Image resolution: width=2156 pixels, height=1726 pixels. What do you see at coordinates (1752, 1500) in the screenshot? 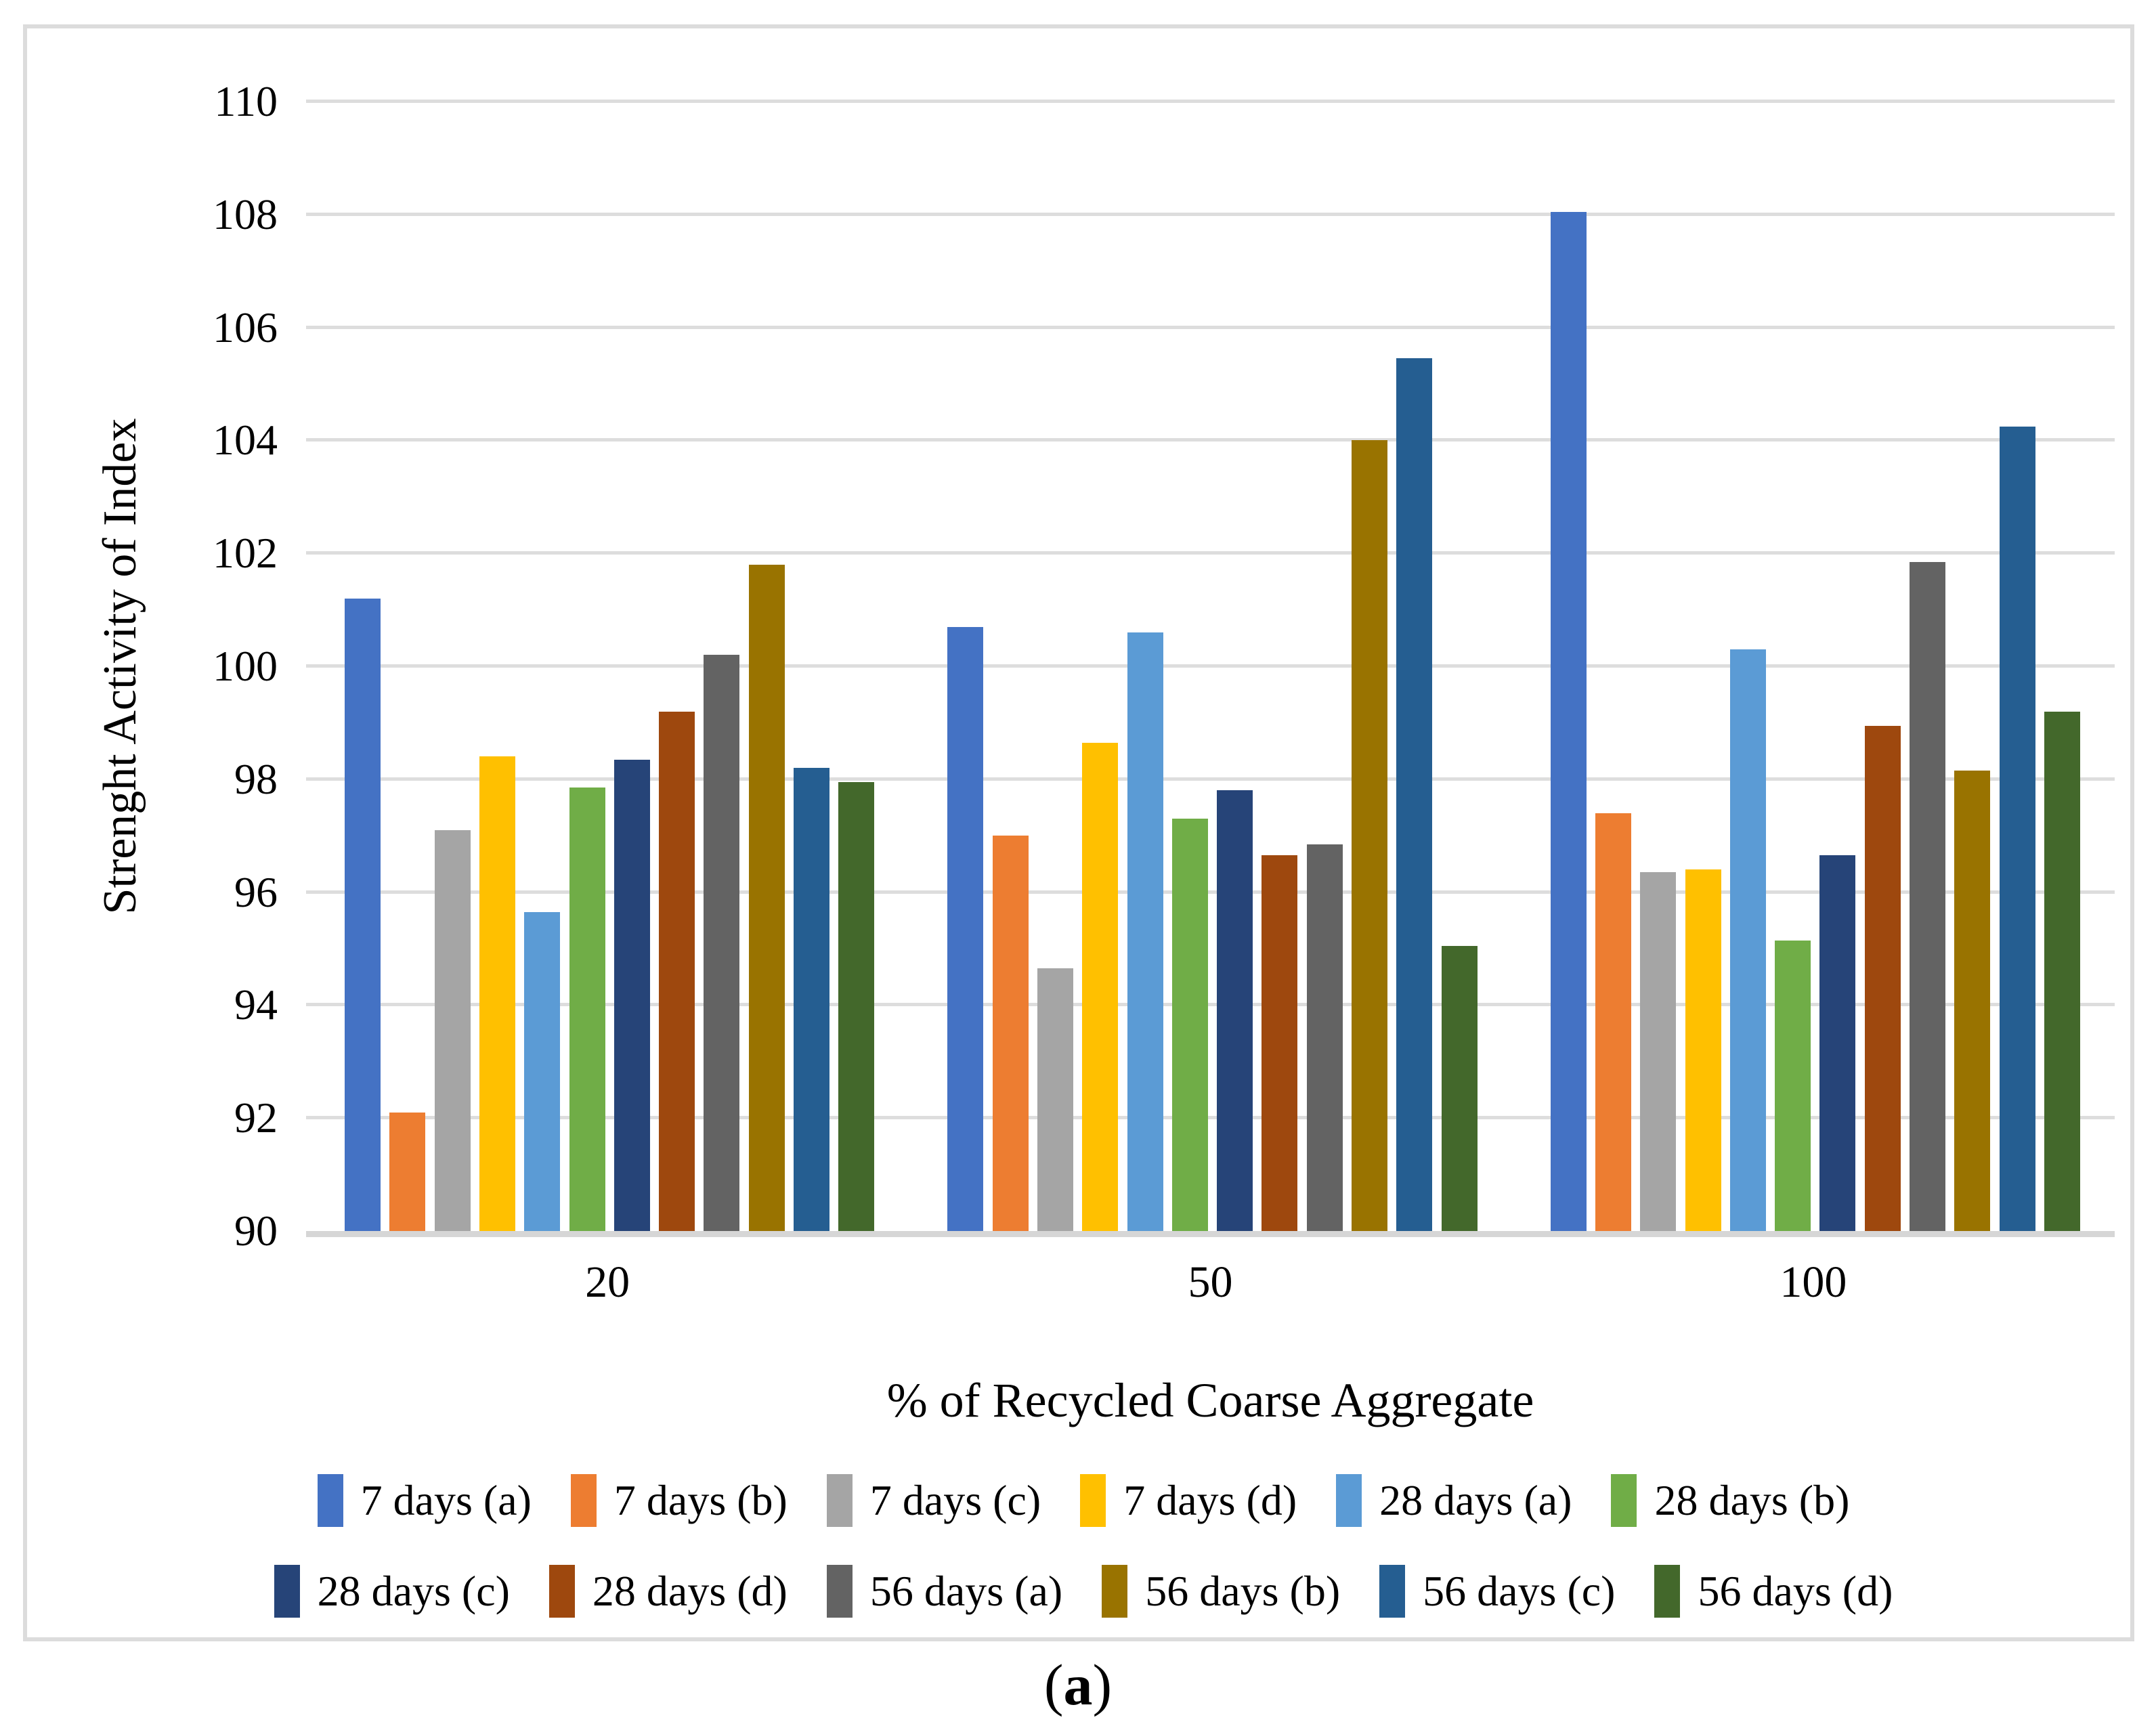
I see `legend-label: 28 days (b)` at bounding box center [1752, 1500].